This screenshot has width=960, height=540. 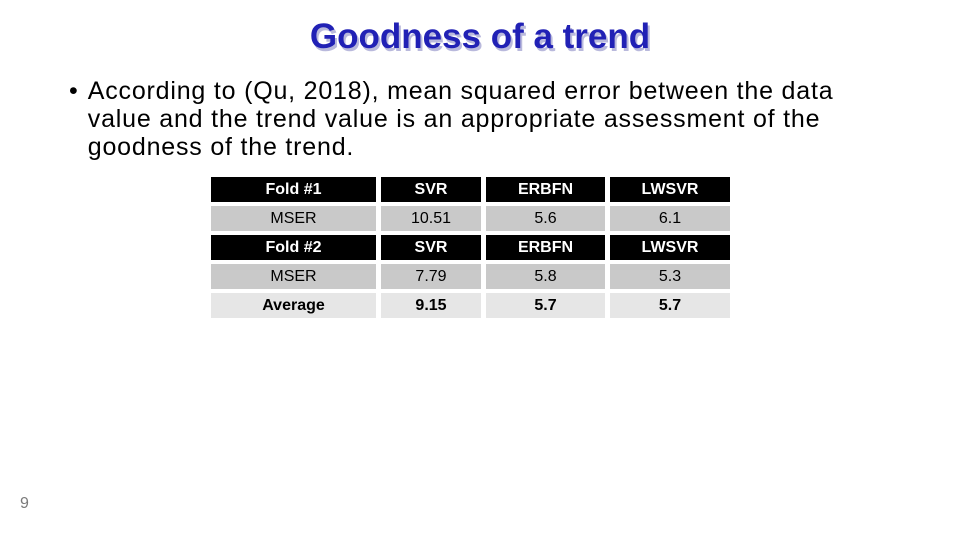 I want to click on table-cell: Fold #1, so click(x=293, y=189).